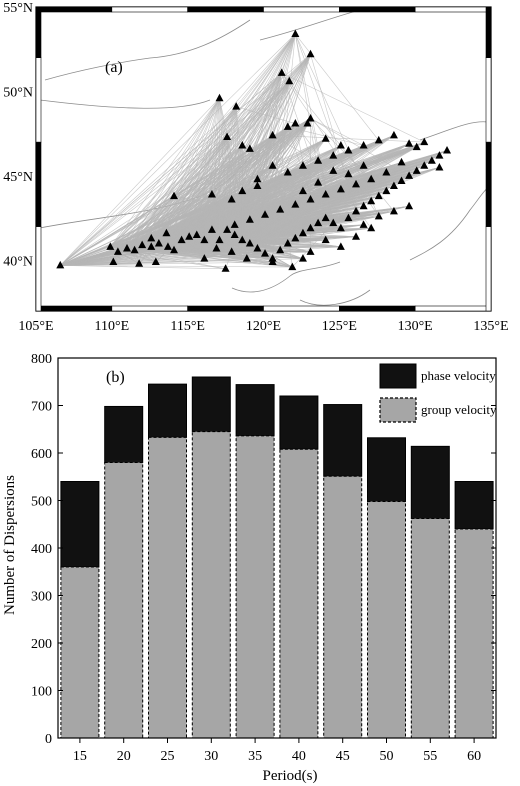  Describe the element at coordinates (398, 410) in the screenshot. I see `legend-swatch-group` at that location.